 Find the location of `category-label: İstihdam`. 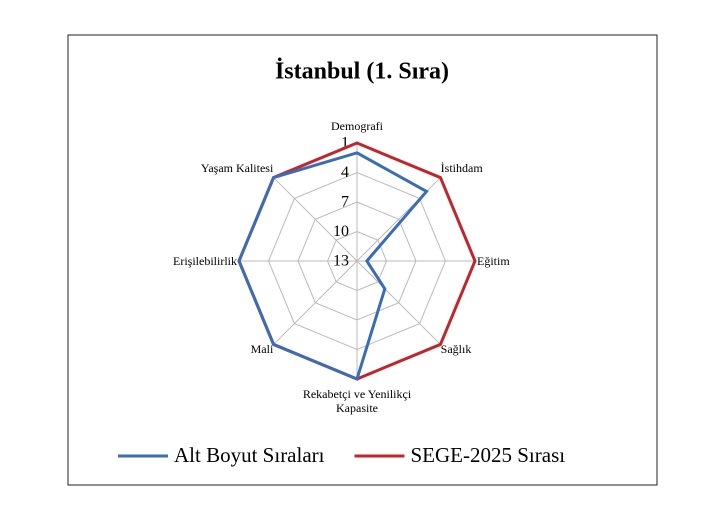

category-label: İstihdam is located at coordinates (461, 168).